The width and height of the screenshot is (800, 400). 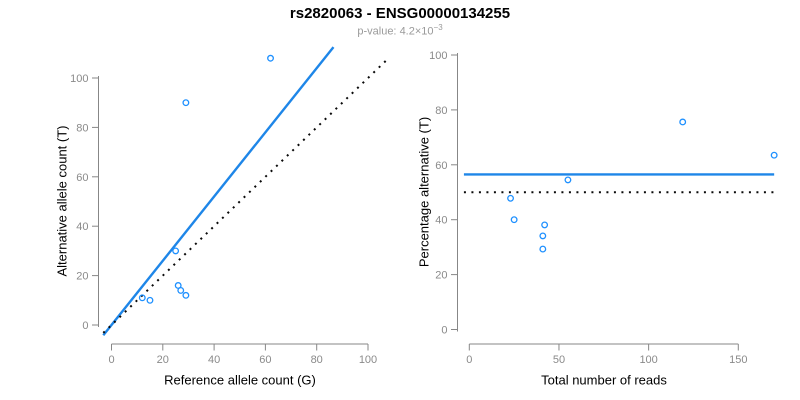 What do you see at coordinates (416, 31) in the screenshot?
I see `pvalue-value: 4.2×10` at bounding box center [416, 31].